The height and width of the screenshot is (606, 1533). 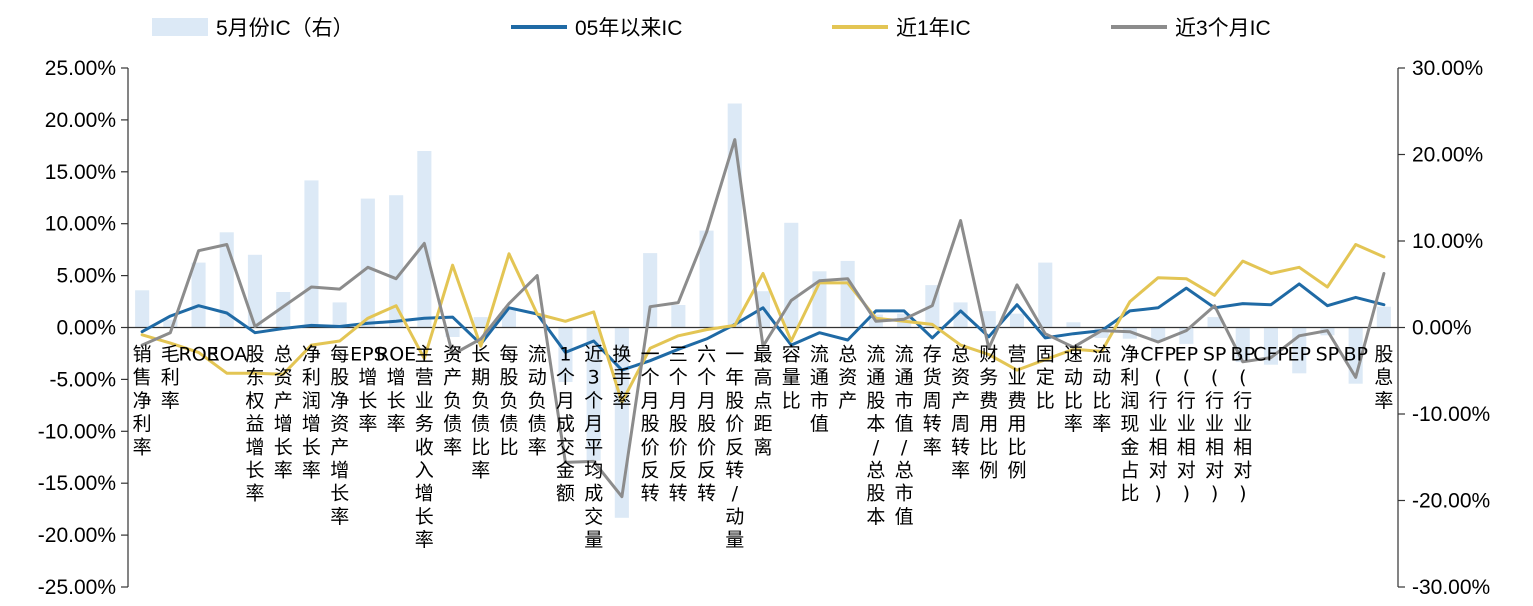 What do you see at coordinates (960, 413) in the screenshot?
I see `category-label: 总资产周转率` at bounding box center [960, 413].